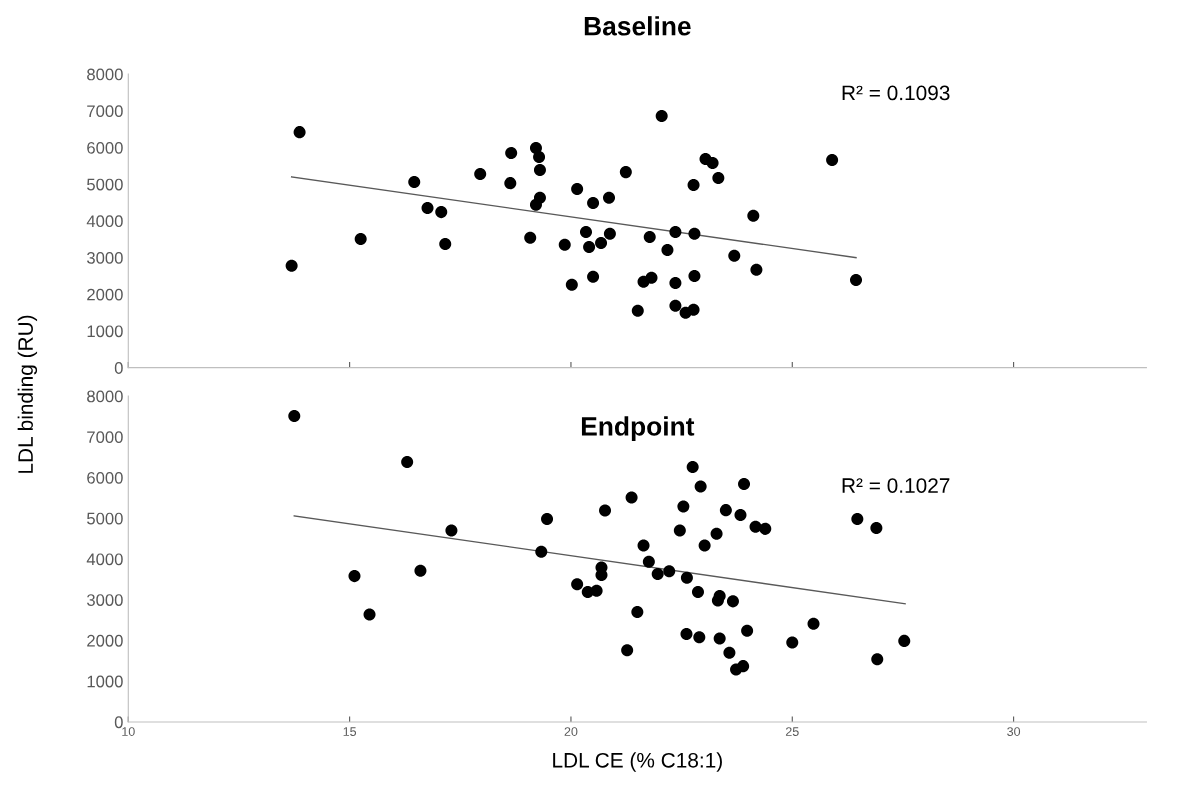  I want to click on y-tick-label: 8000, so click(105, 74).